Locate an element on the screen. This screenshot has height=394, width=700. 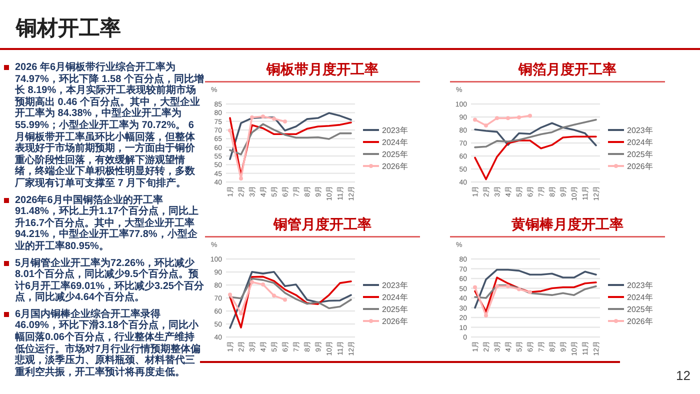
text: 2026 年6月铜板带行业综合开工率为 74.97%，环比下降 1.58 个百分点，同比增长 8.19%，本月实际开工表现较前期市场预期高出 0.46 个百分点。其中，大型企业开工率为 84.38%，中型企业开工率为 55.99%；小型企业开工率为 70.72%。 6 月铜板带开工率虽环比小幅回落，但整体表现好于市场前期预期，一方面由于铜价重心阶段性回落，有效缓解下游观望情绪，终端企业下单积极性明显好转，多数厂家现有订单可支撑至 7 月下旬排产。 is located at coordinates (109, 125).